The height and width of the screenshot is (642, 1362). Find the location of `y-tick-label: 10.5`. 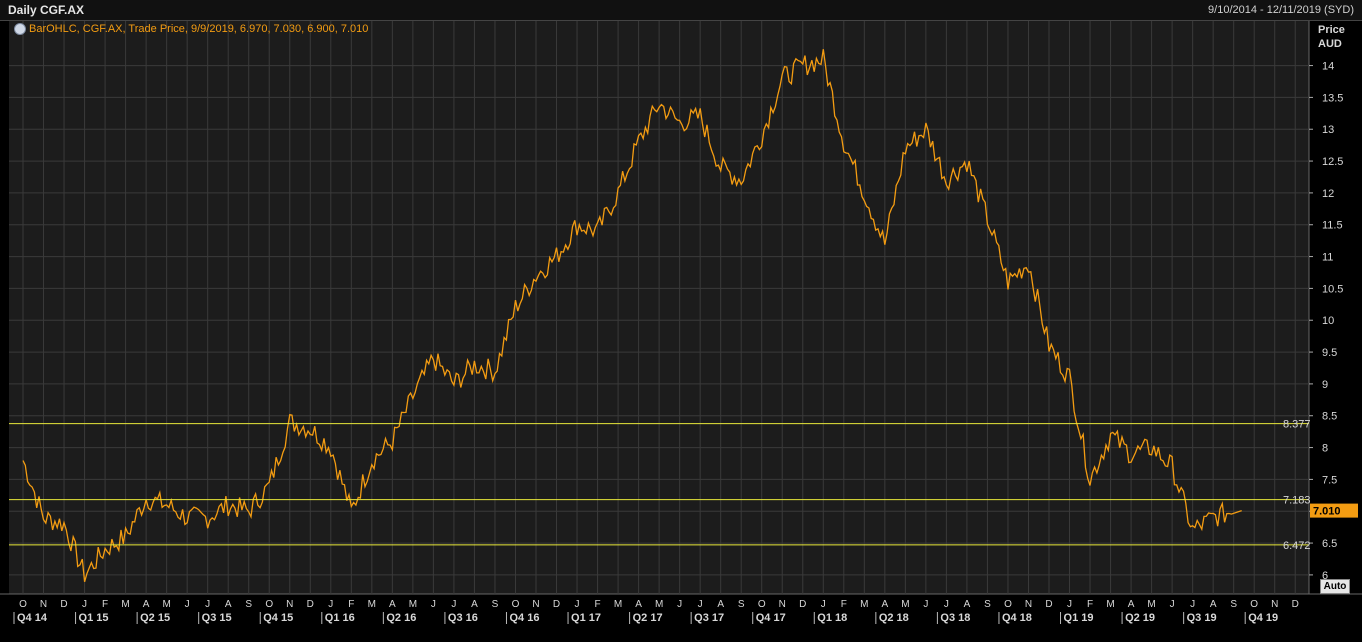

y-tick-label: 10.5 is located at coordinates (1332, 289).